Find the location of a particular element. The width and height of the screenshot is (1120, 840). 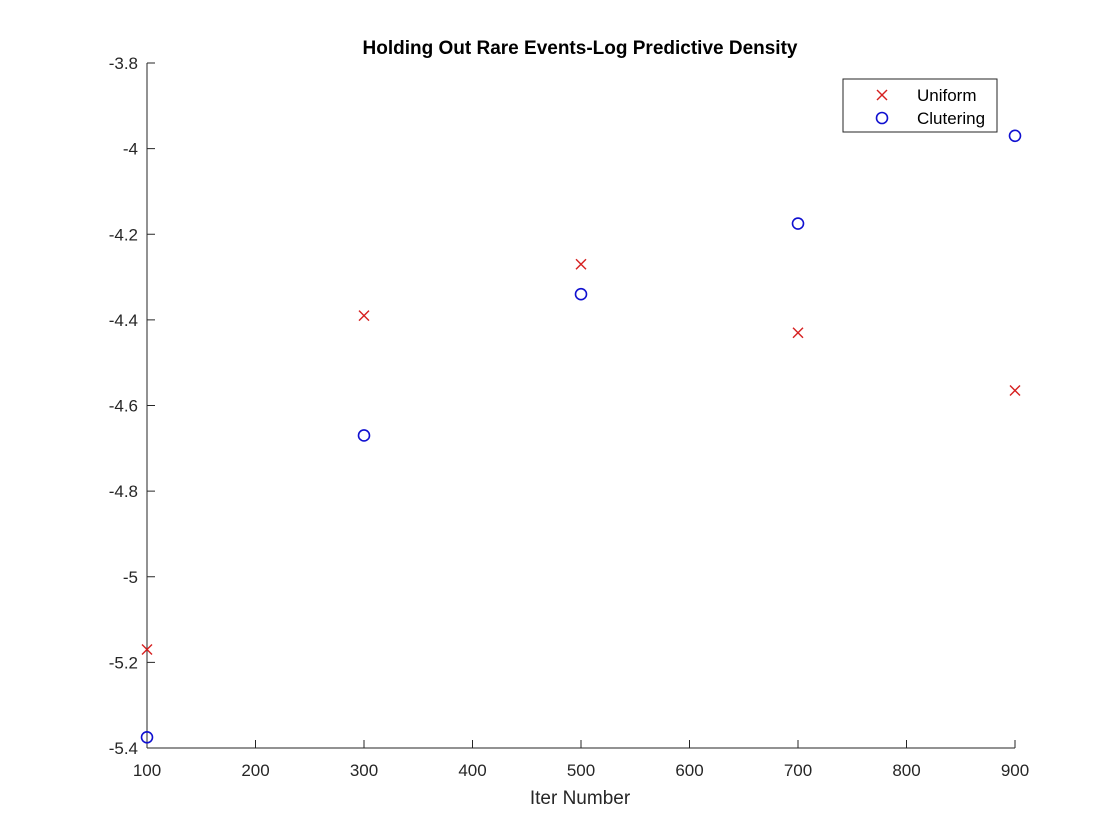

y-tick-label: -5.2 is located at coordinates (123, 662).